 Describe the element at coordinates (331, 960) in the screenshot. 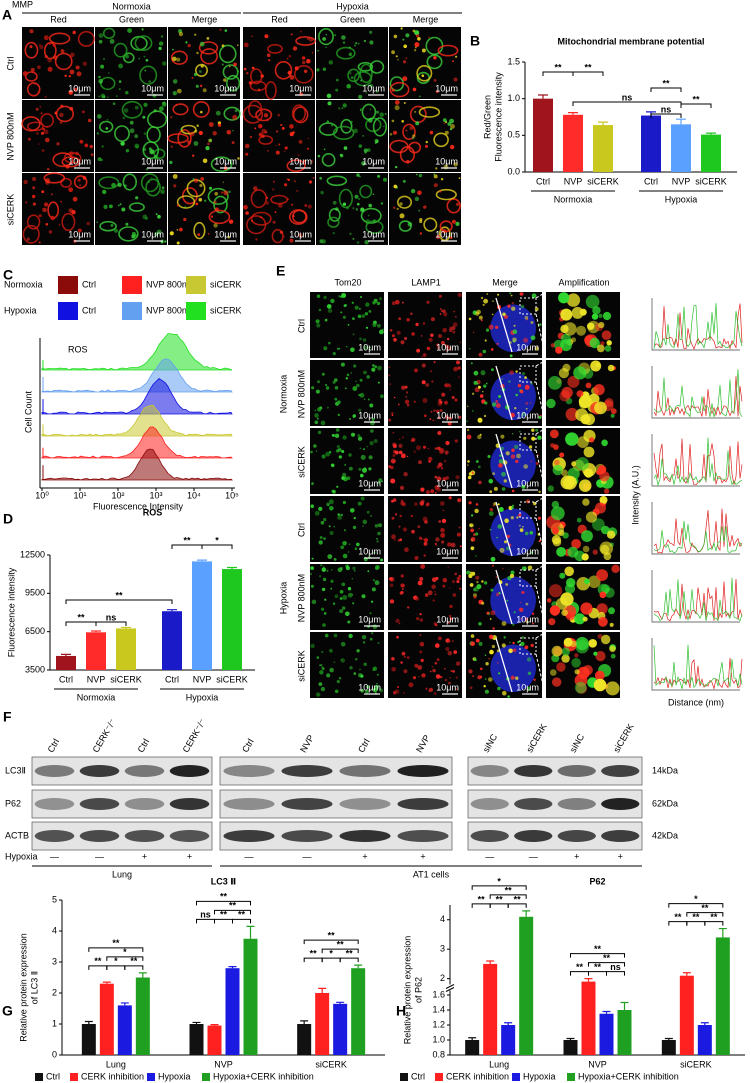

I see `significance-bracket` at that location.